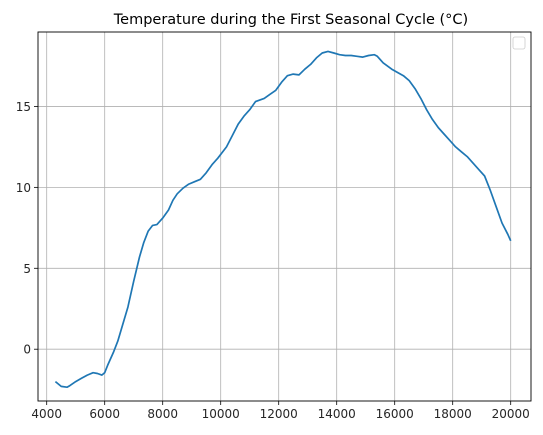 This screenshot has height=435, width=543. I want to click on y-tick-label: 0, so click(27, 350).